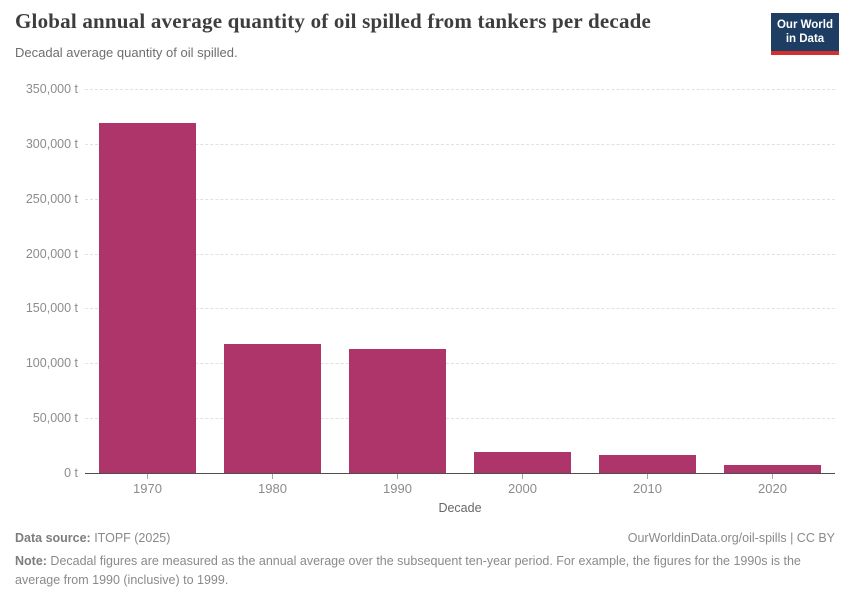 The height and width of the screenshot is (600, 850). What do you see at coordinates (522, 488) in the screenshot?
I see `x-tick-label-2000: 2000` at bounding box center [522, 488].